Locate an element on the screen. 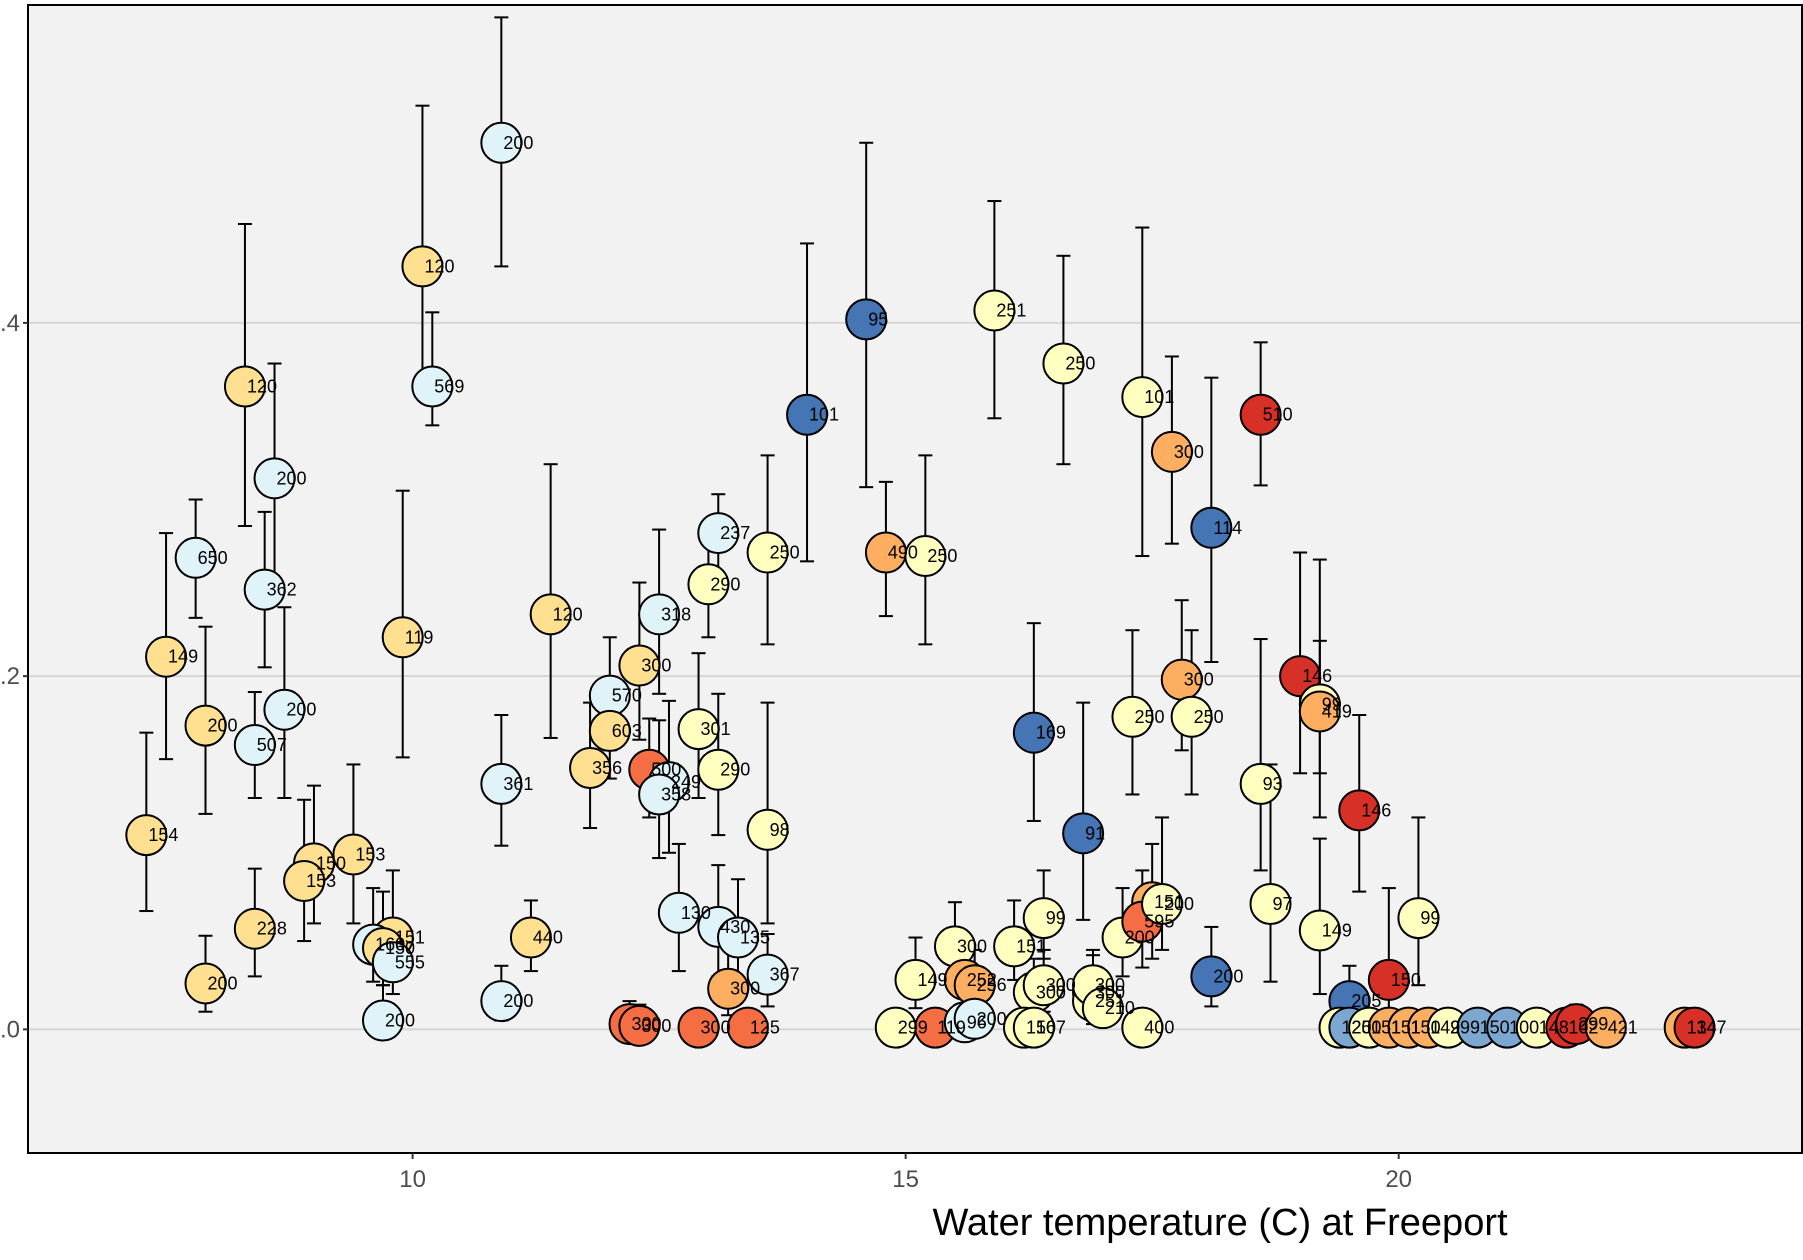 This screenshot has height=1260, width=1803. point-label: 100 is located at coordinates (1524, 1028).